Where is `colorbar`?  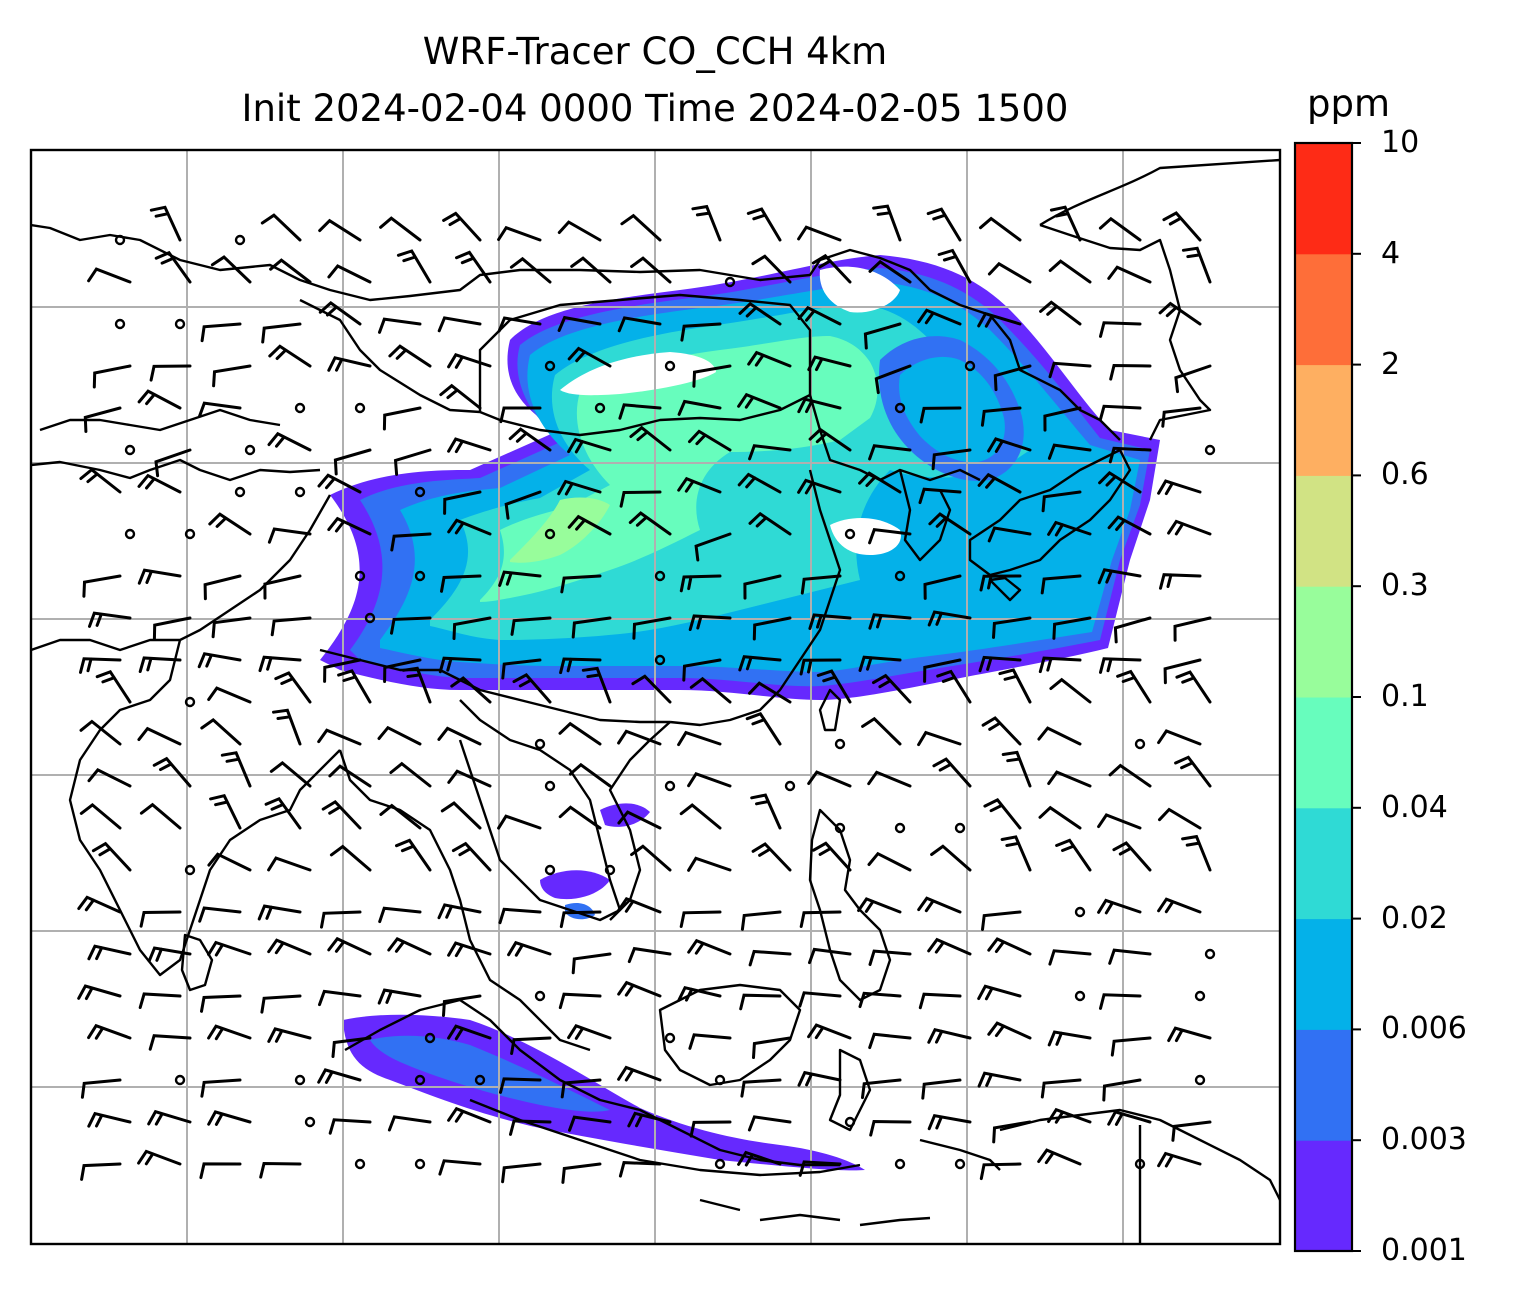 colorbar is located at coordinates (1328, 697).